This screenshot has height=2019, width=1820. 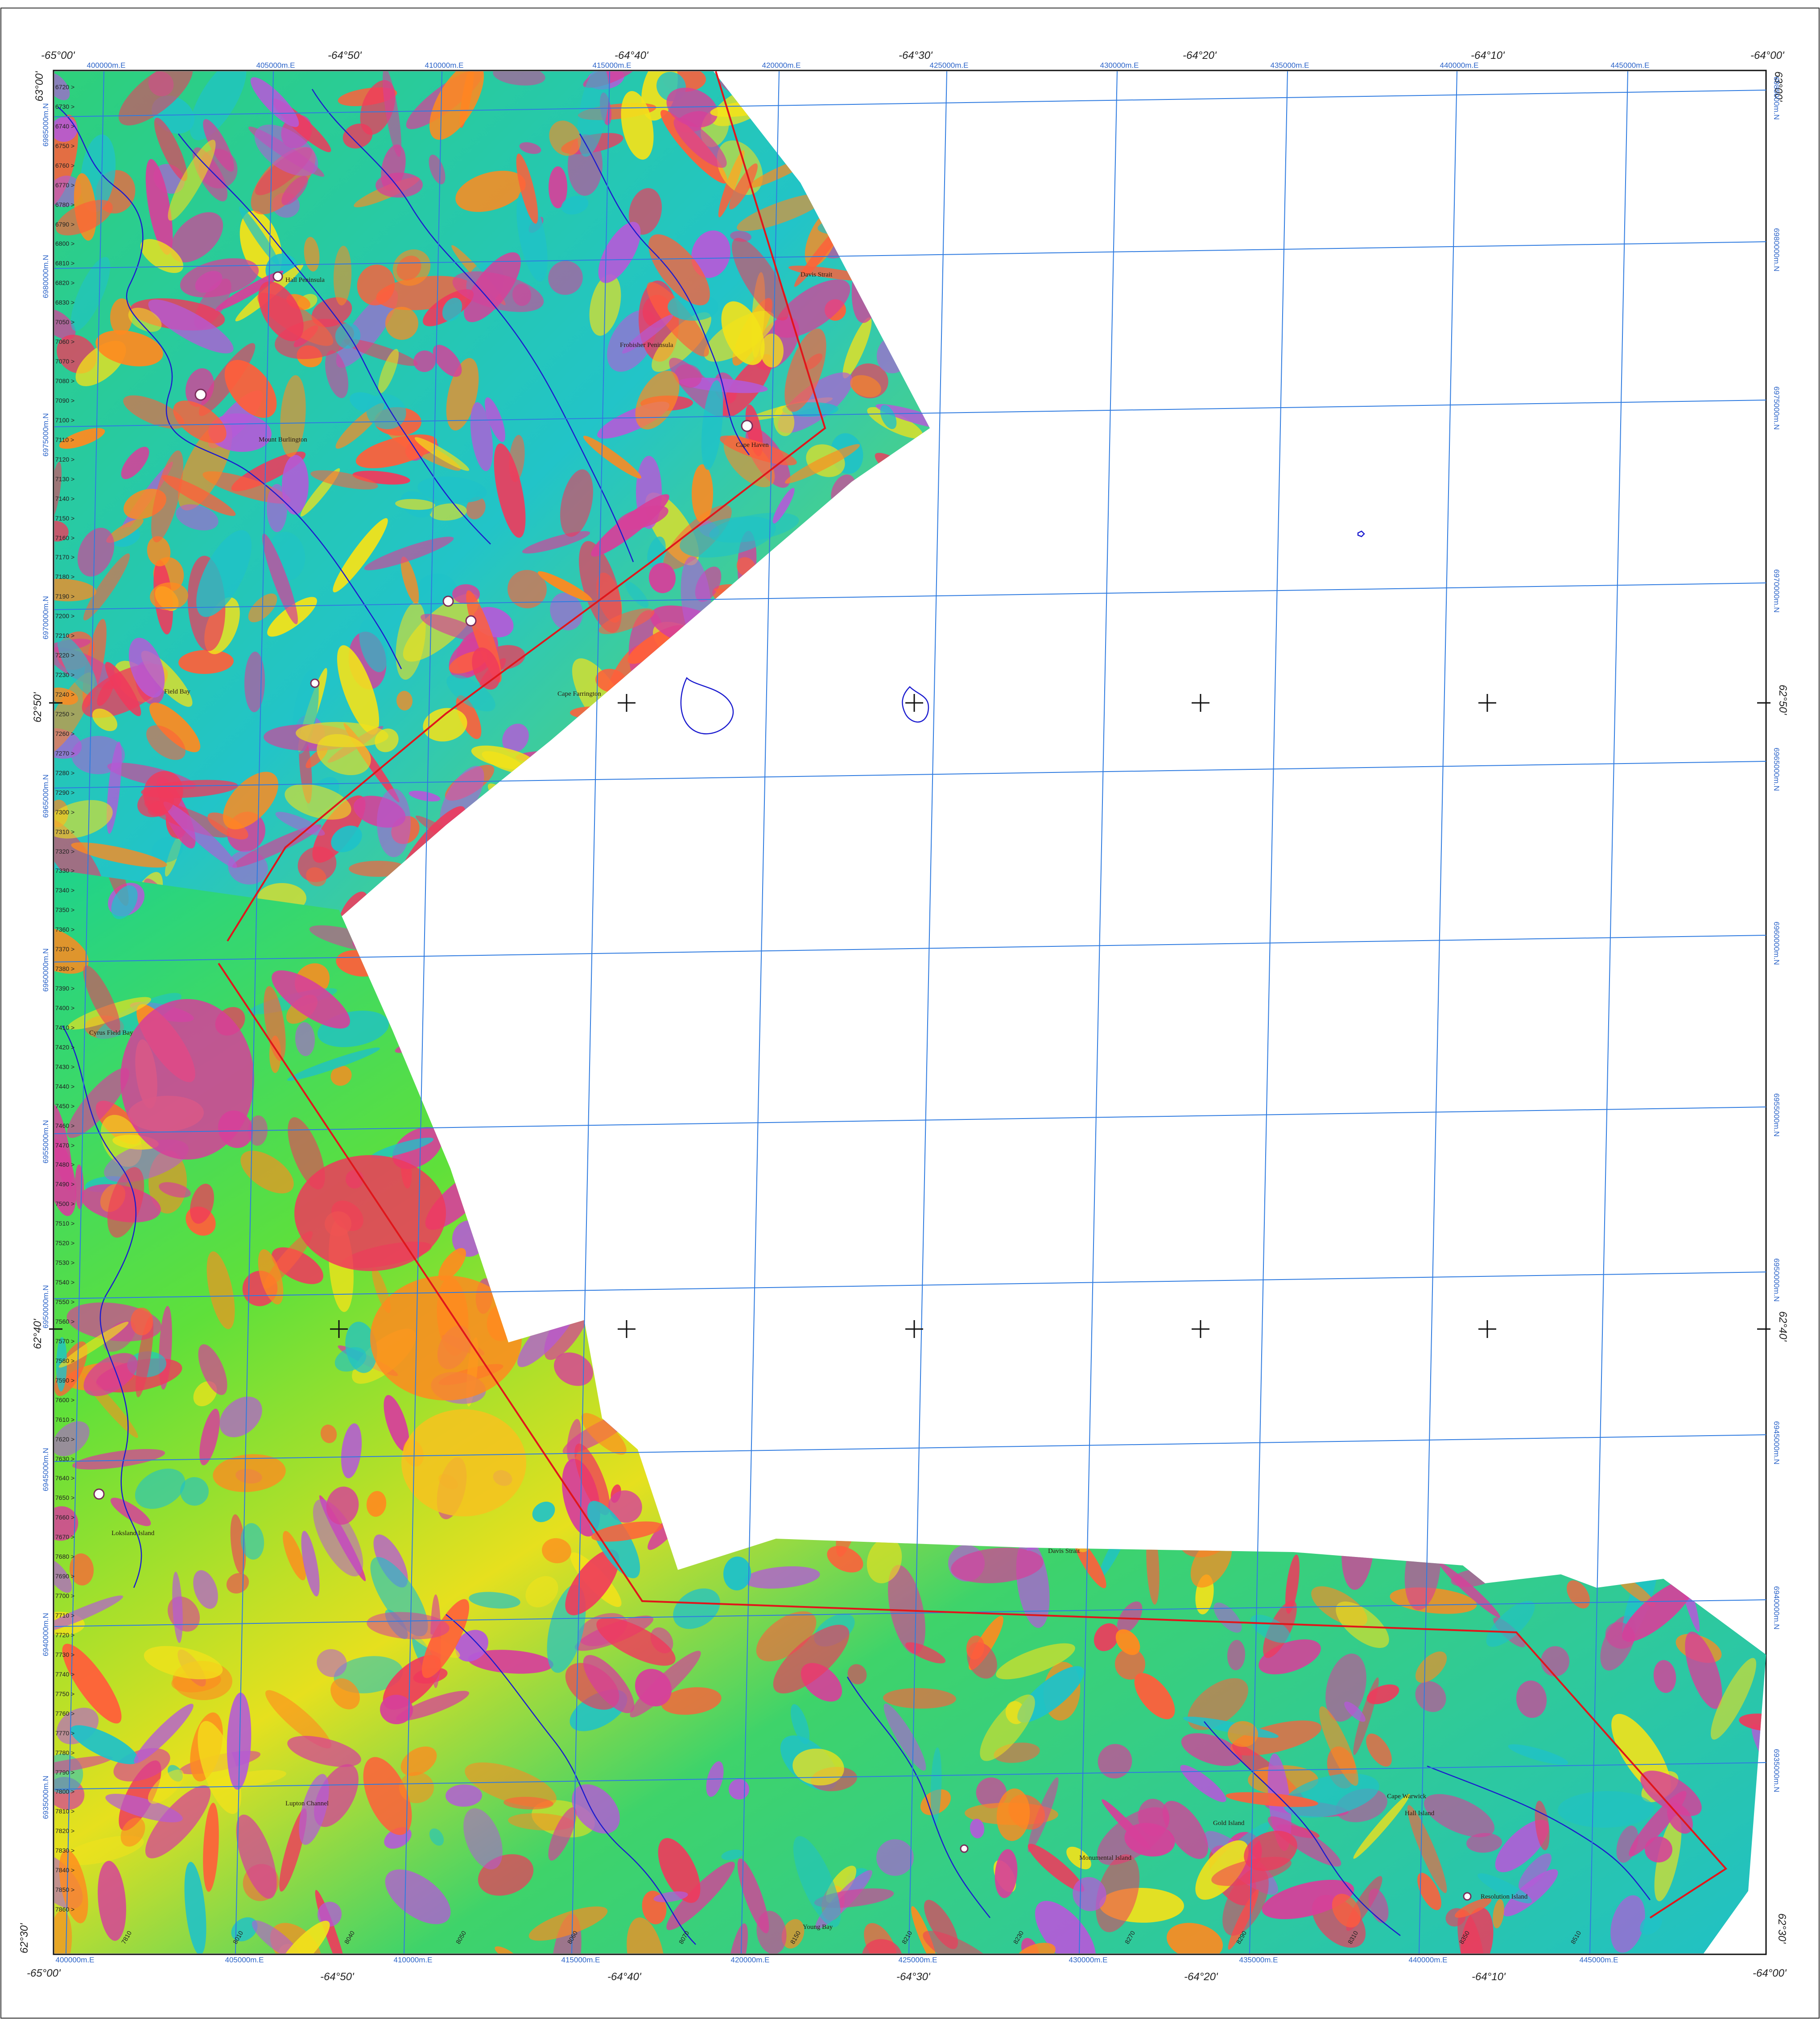 What do you see at coordinates (64, 870) in the screenshot?
I see `line-label: 7330 >` at bounding box center [64, 870].